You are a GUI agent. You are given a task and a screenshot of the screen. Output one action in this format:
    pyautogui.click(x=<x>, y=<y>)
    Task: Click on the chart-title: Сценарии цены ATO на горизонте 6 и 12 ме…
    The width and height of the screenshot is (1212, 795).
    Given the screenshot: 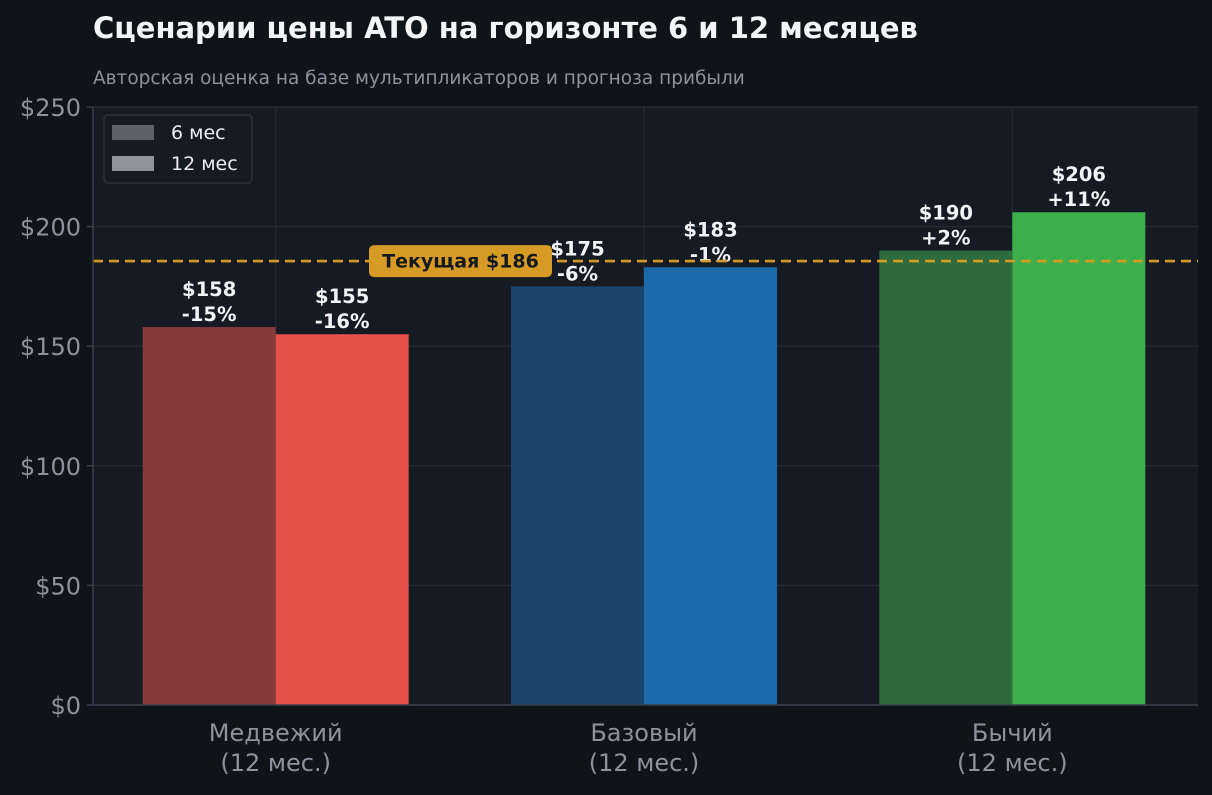 What is the action you would take?
    pyautogui.click(x=505, y=28)
    